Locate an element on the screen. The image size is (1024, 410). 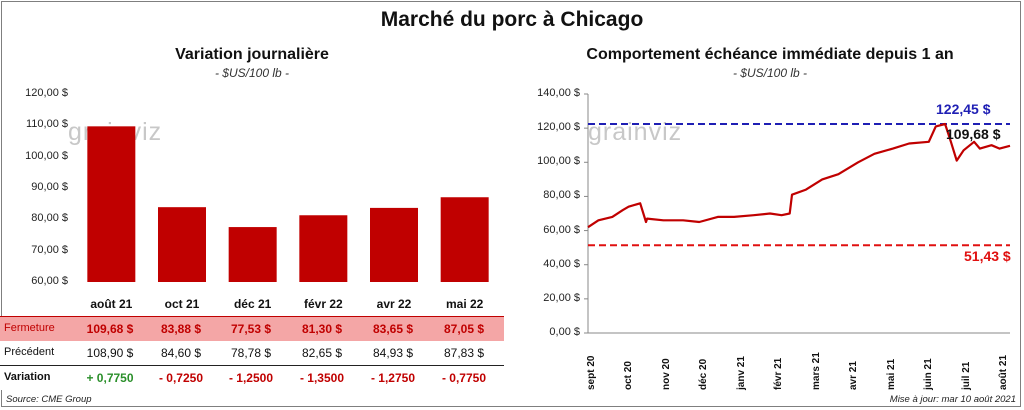
table-cell: - 1,2500 is located at coordinates (251, 378).